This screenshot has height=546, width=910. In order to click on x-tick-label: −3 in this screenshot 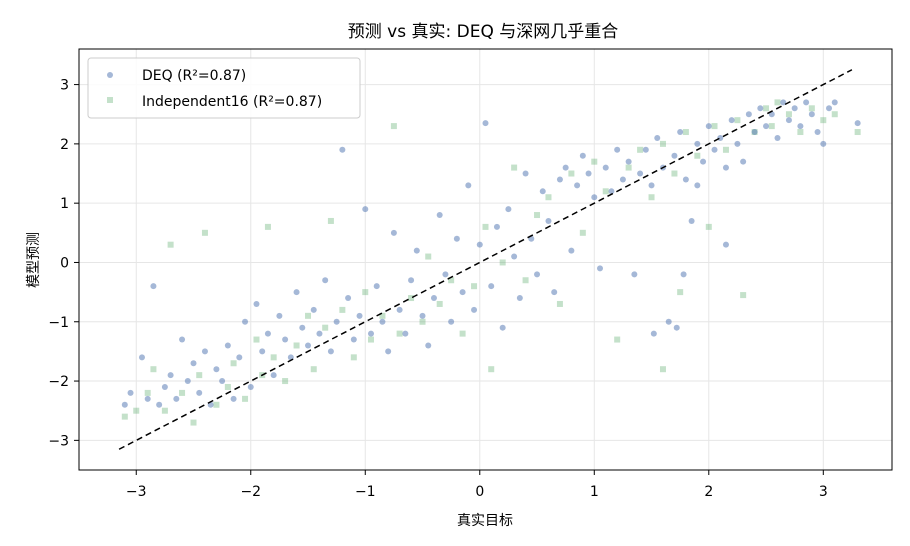, I will do `click(136, 492)`.